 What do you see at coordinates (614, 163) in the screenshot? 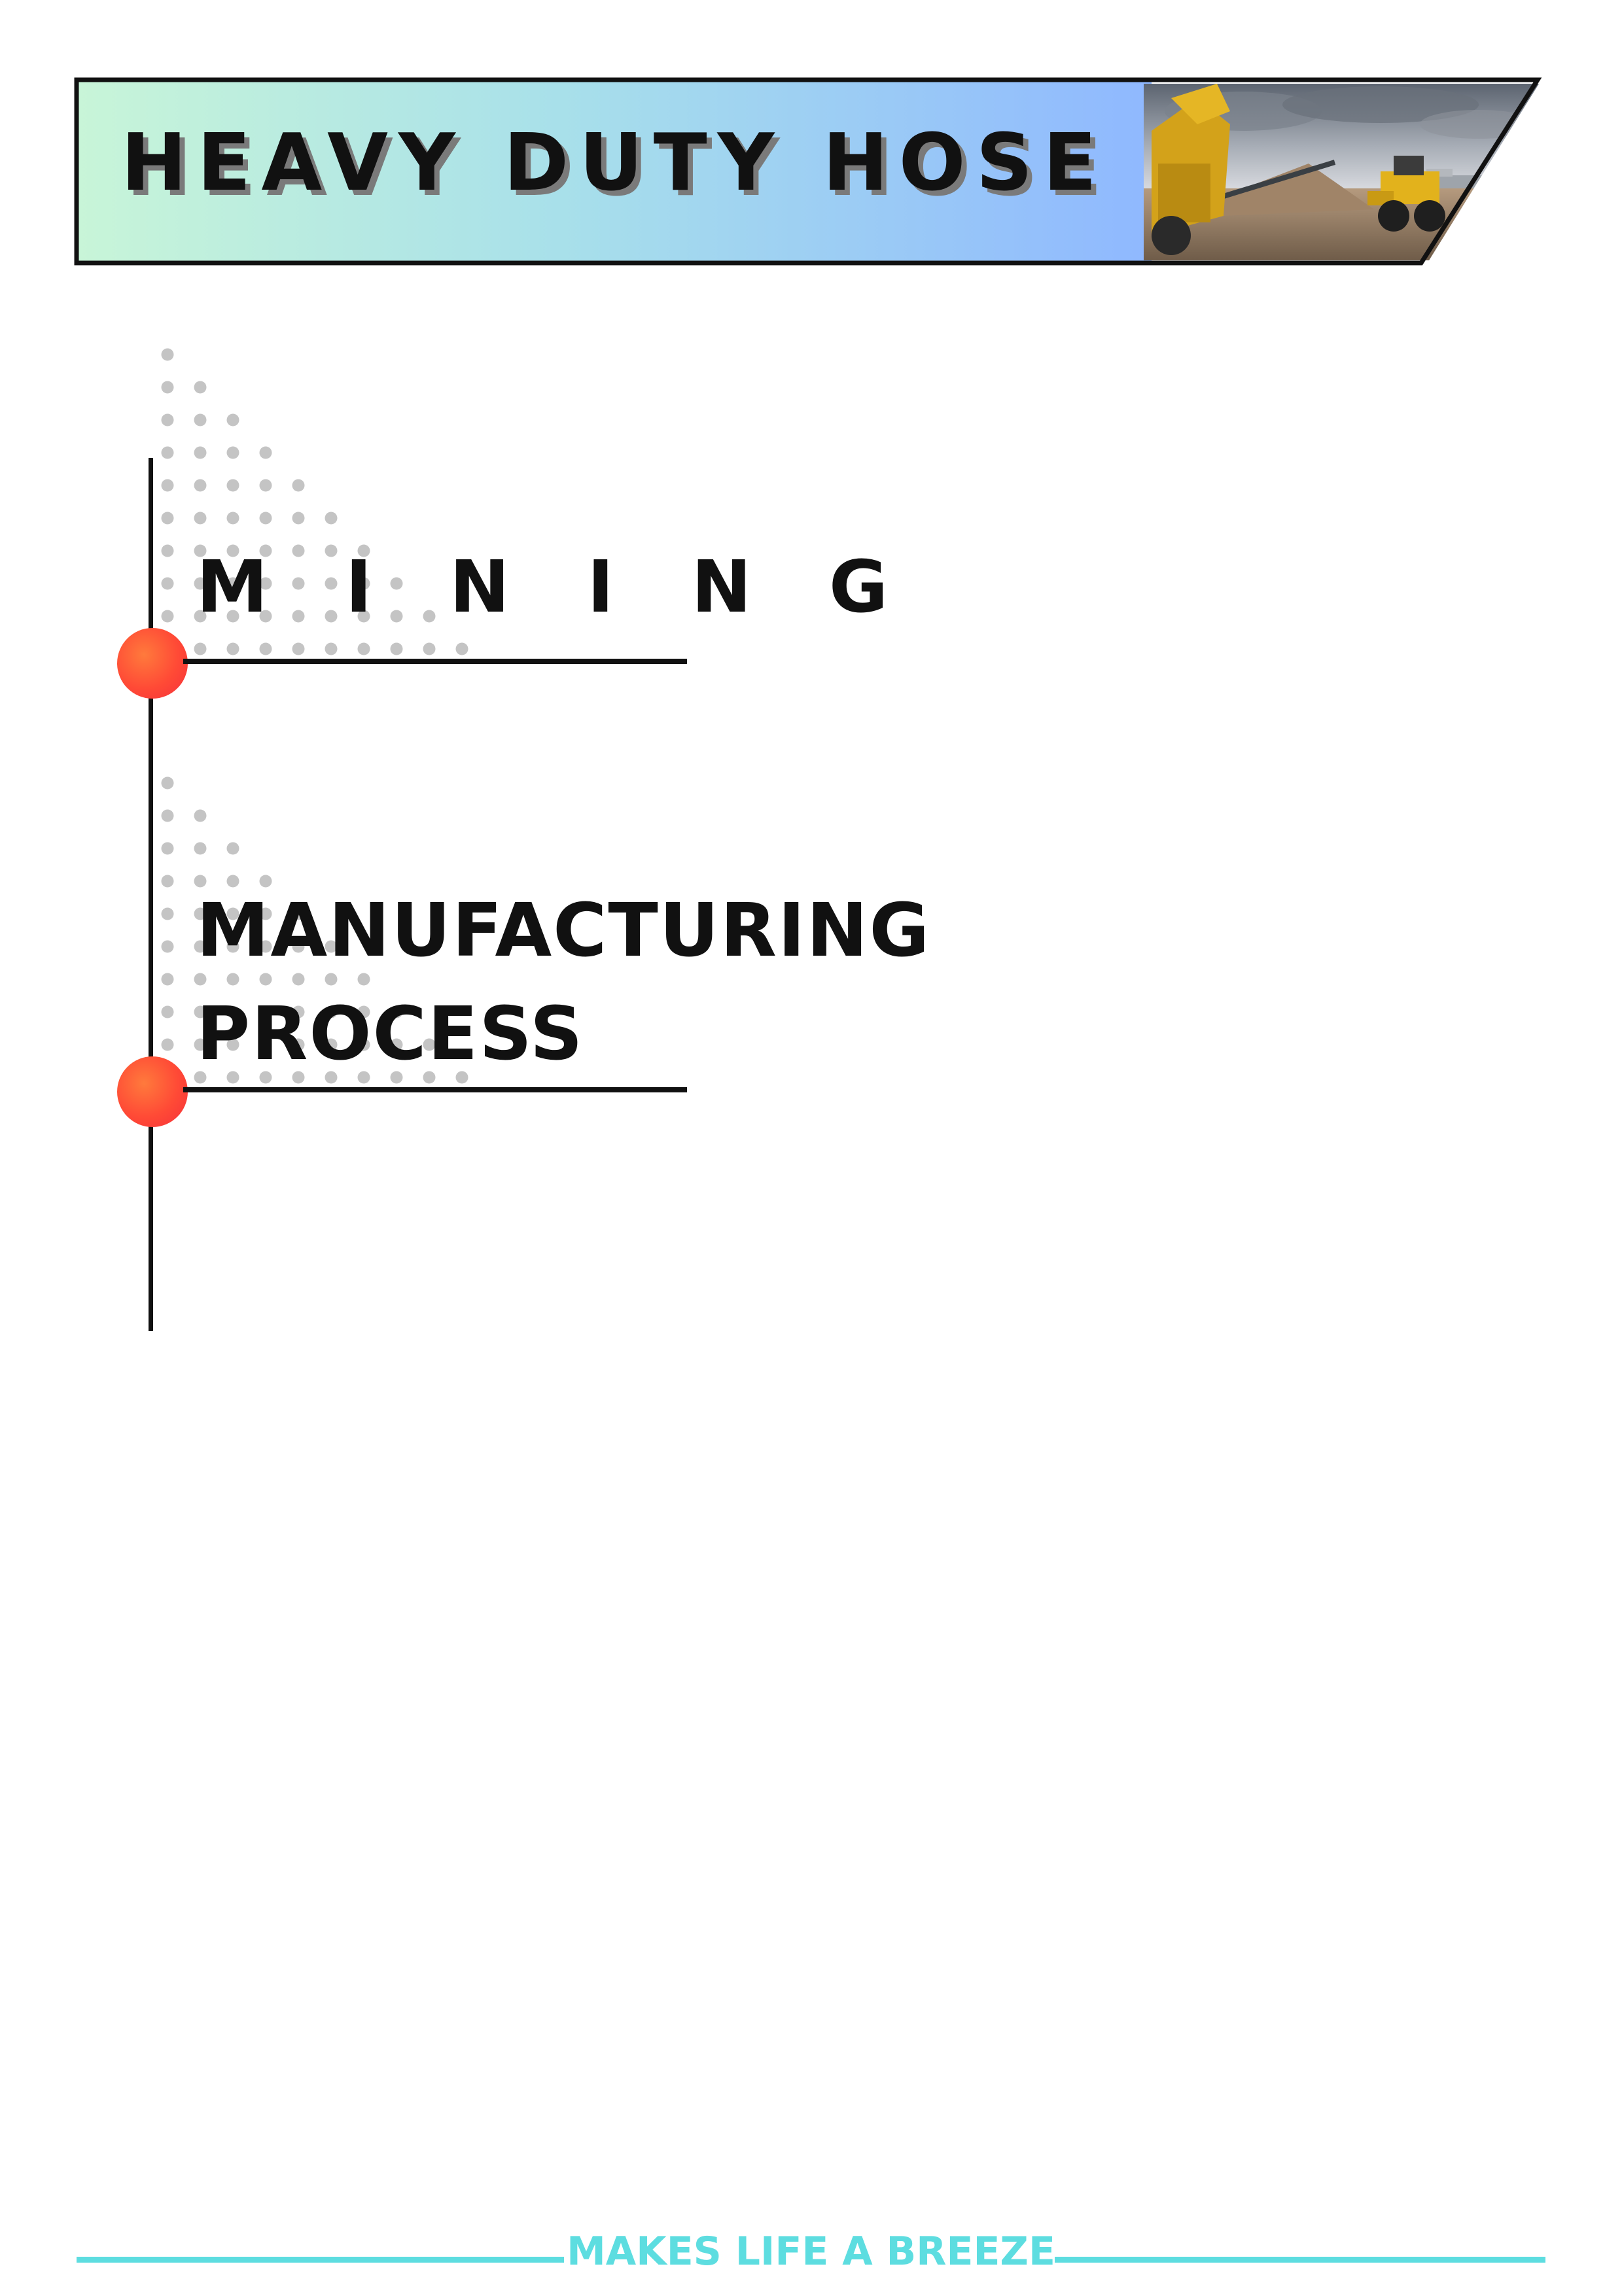
I see `page-title: HEAVY DUTY HOSE` at bounding box center [614, 163].